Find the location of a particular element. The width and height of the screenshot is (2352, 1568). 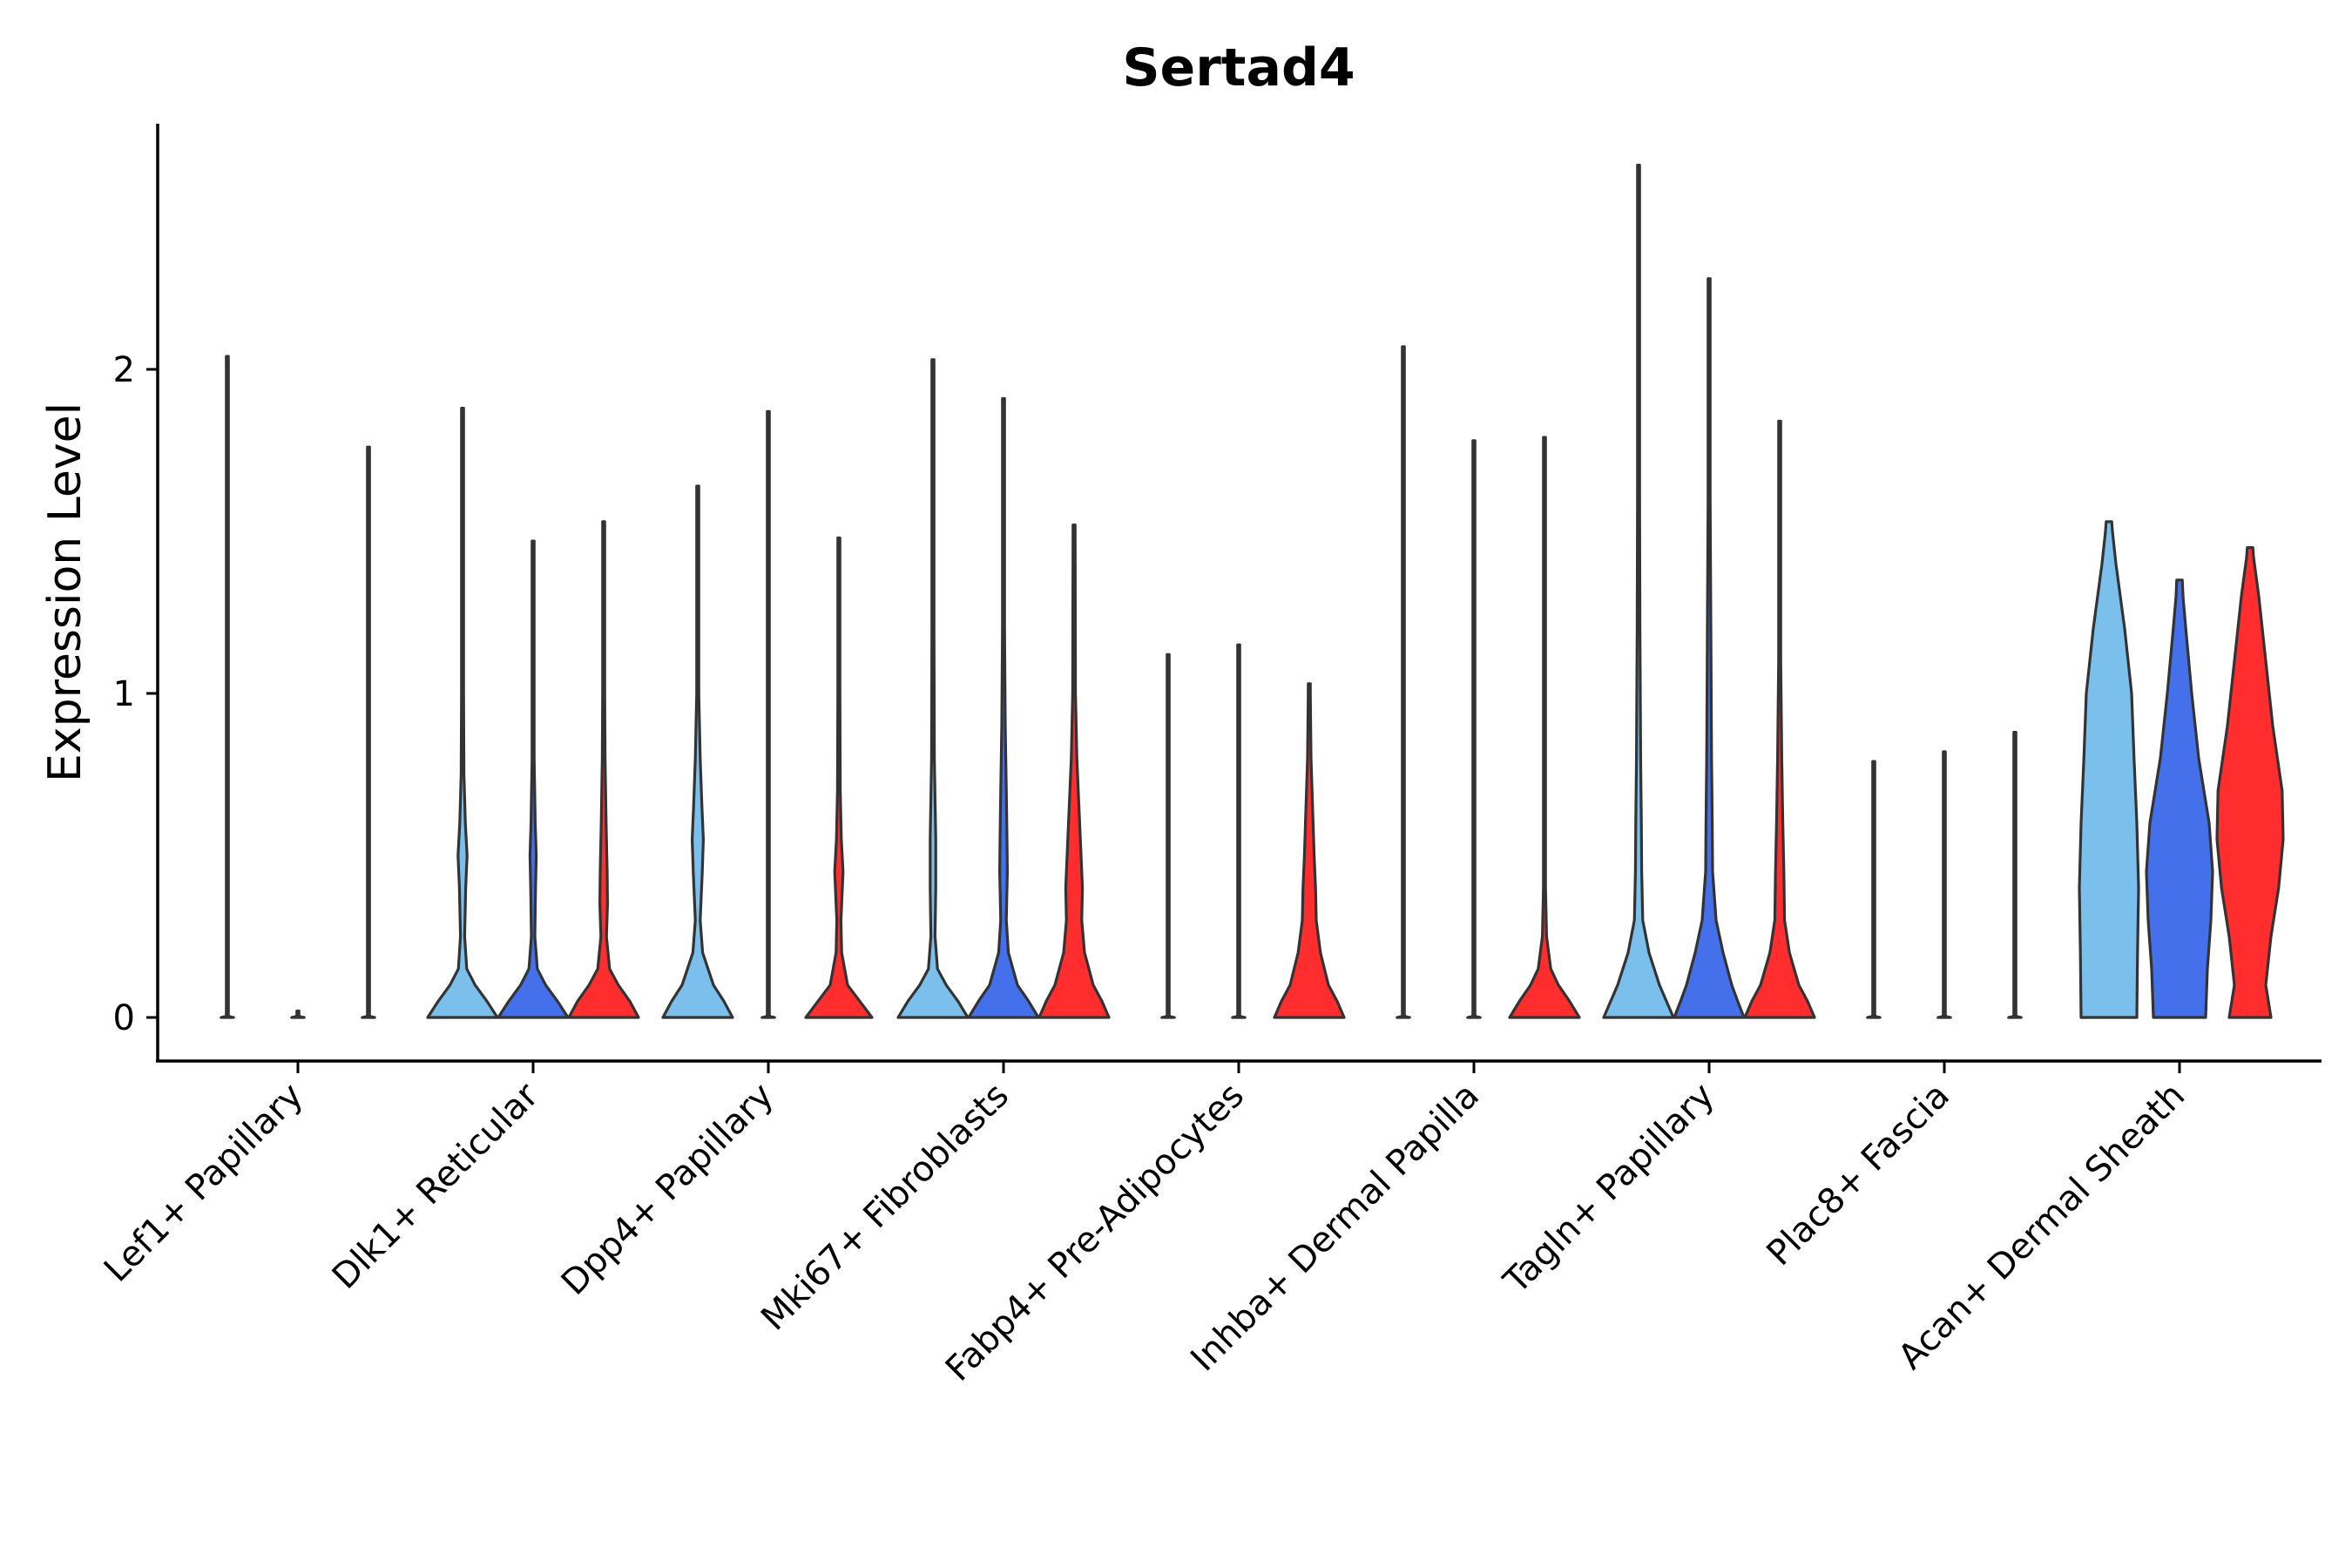

y-tick-label: 0 is located at coordinates (124, 1018).